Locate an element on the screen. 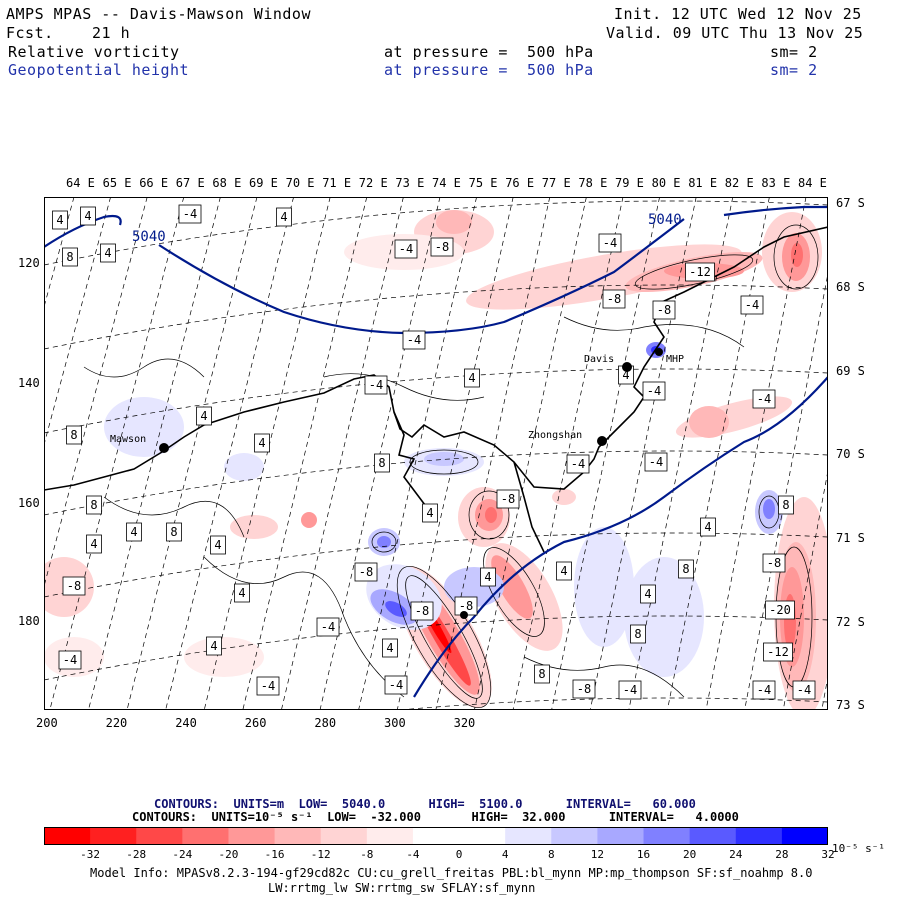  height-contour-label: 5040 is located at coordinates (149, 237).